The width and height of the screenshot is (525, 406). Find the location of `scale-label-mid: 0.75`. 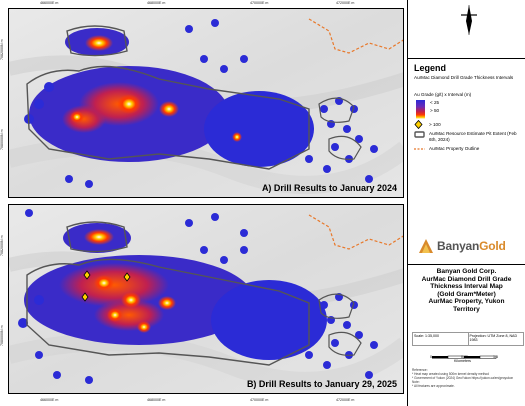

scale-label-mid: 0.75 is located at coordinates (464, 357).